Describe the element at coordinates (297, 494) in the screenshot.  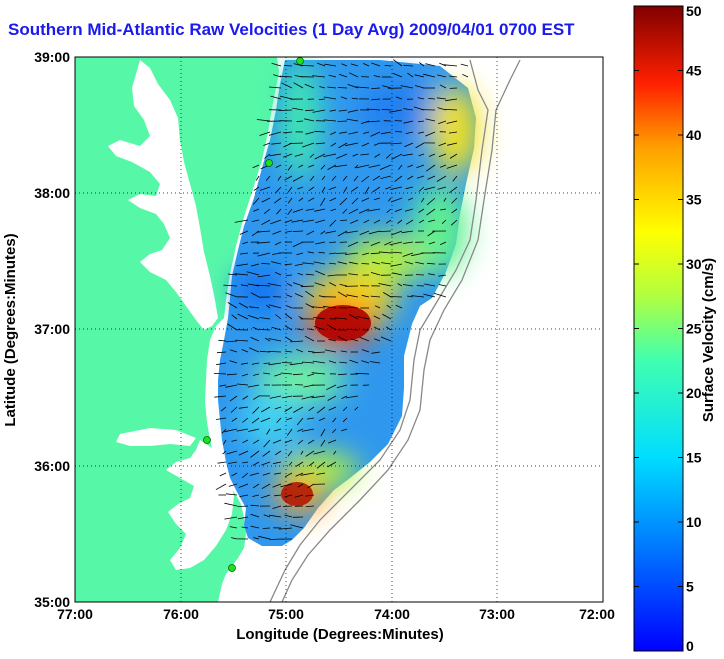
I see `velocity-max-hatteras` at that location.